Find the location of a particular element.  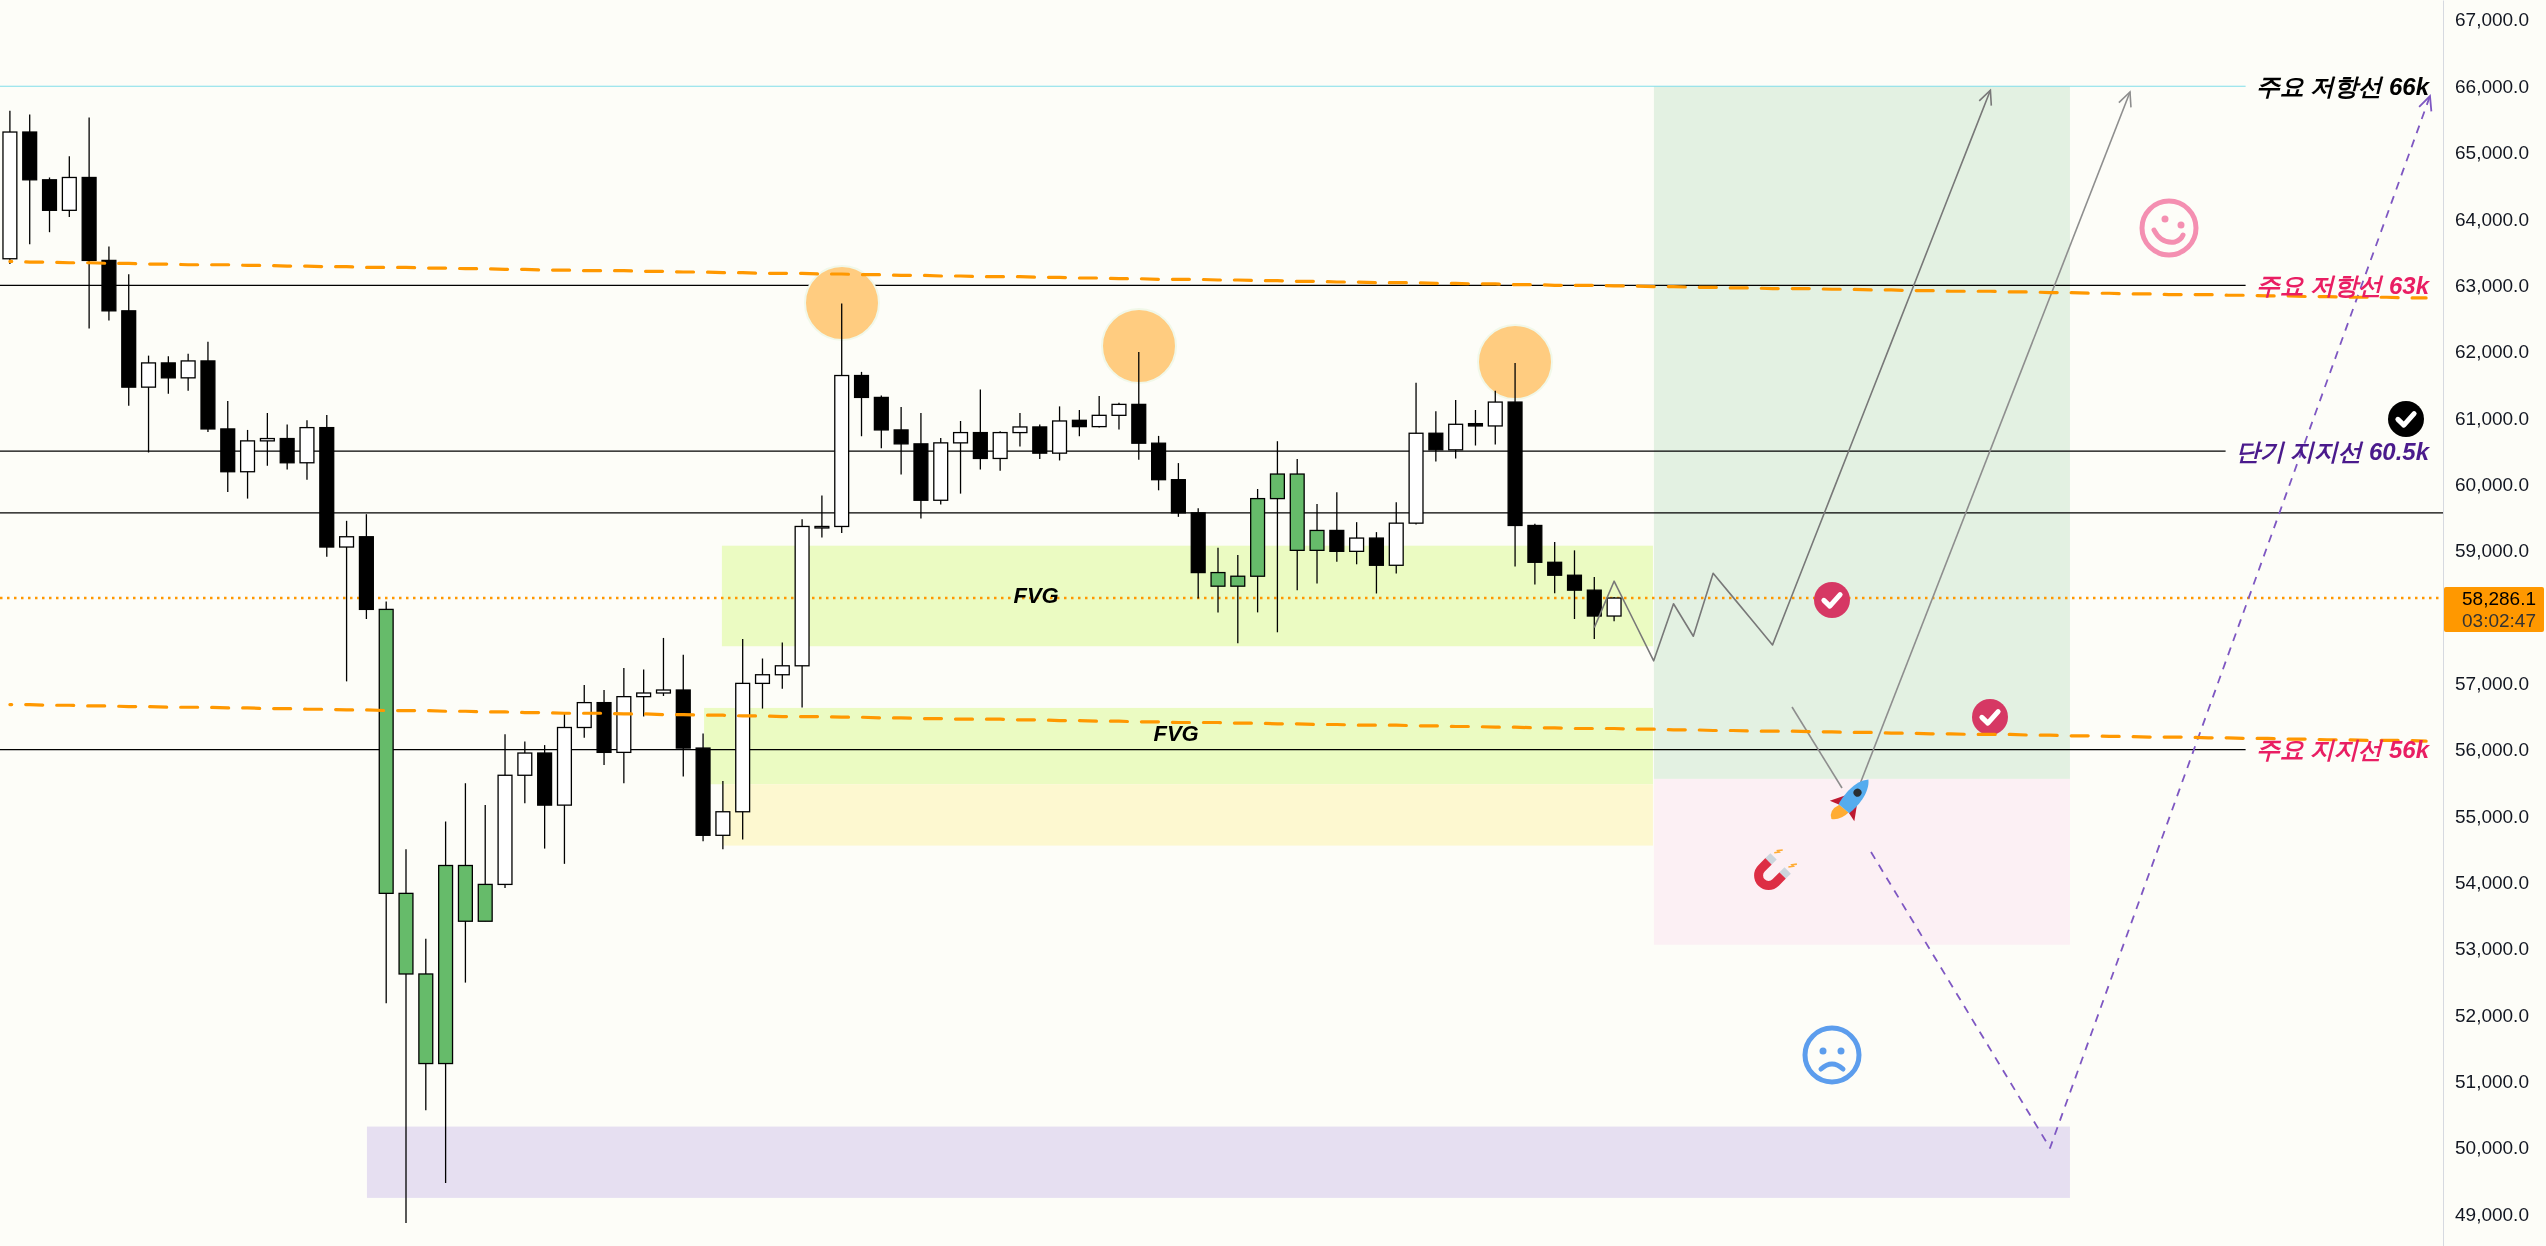

y-tick-label: 66,000.0 is located at coordinates (2492, 86).